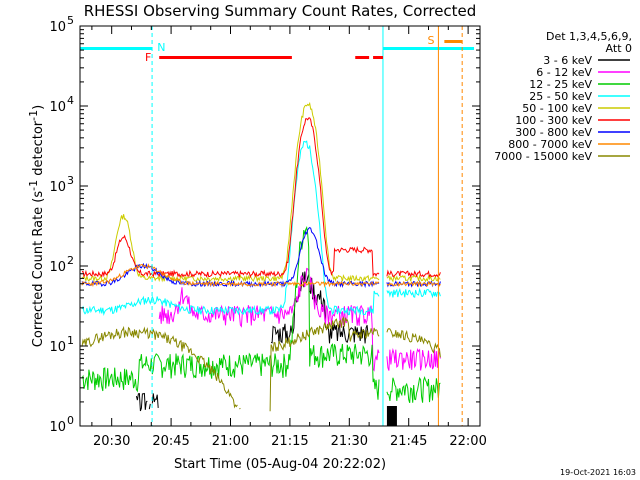 This screenshot has height=480, width=640. I want to click on y-tick-exponent-1: 1, so click(70, 340).